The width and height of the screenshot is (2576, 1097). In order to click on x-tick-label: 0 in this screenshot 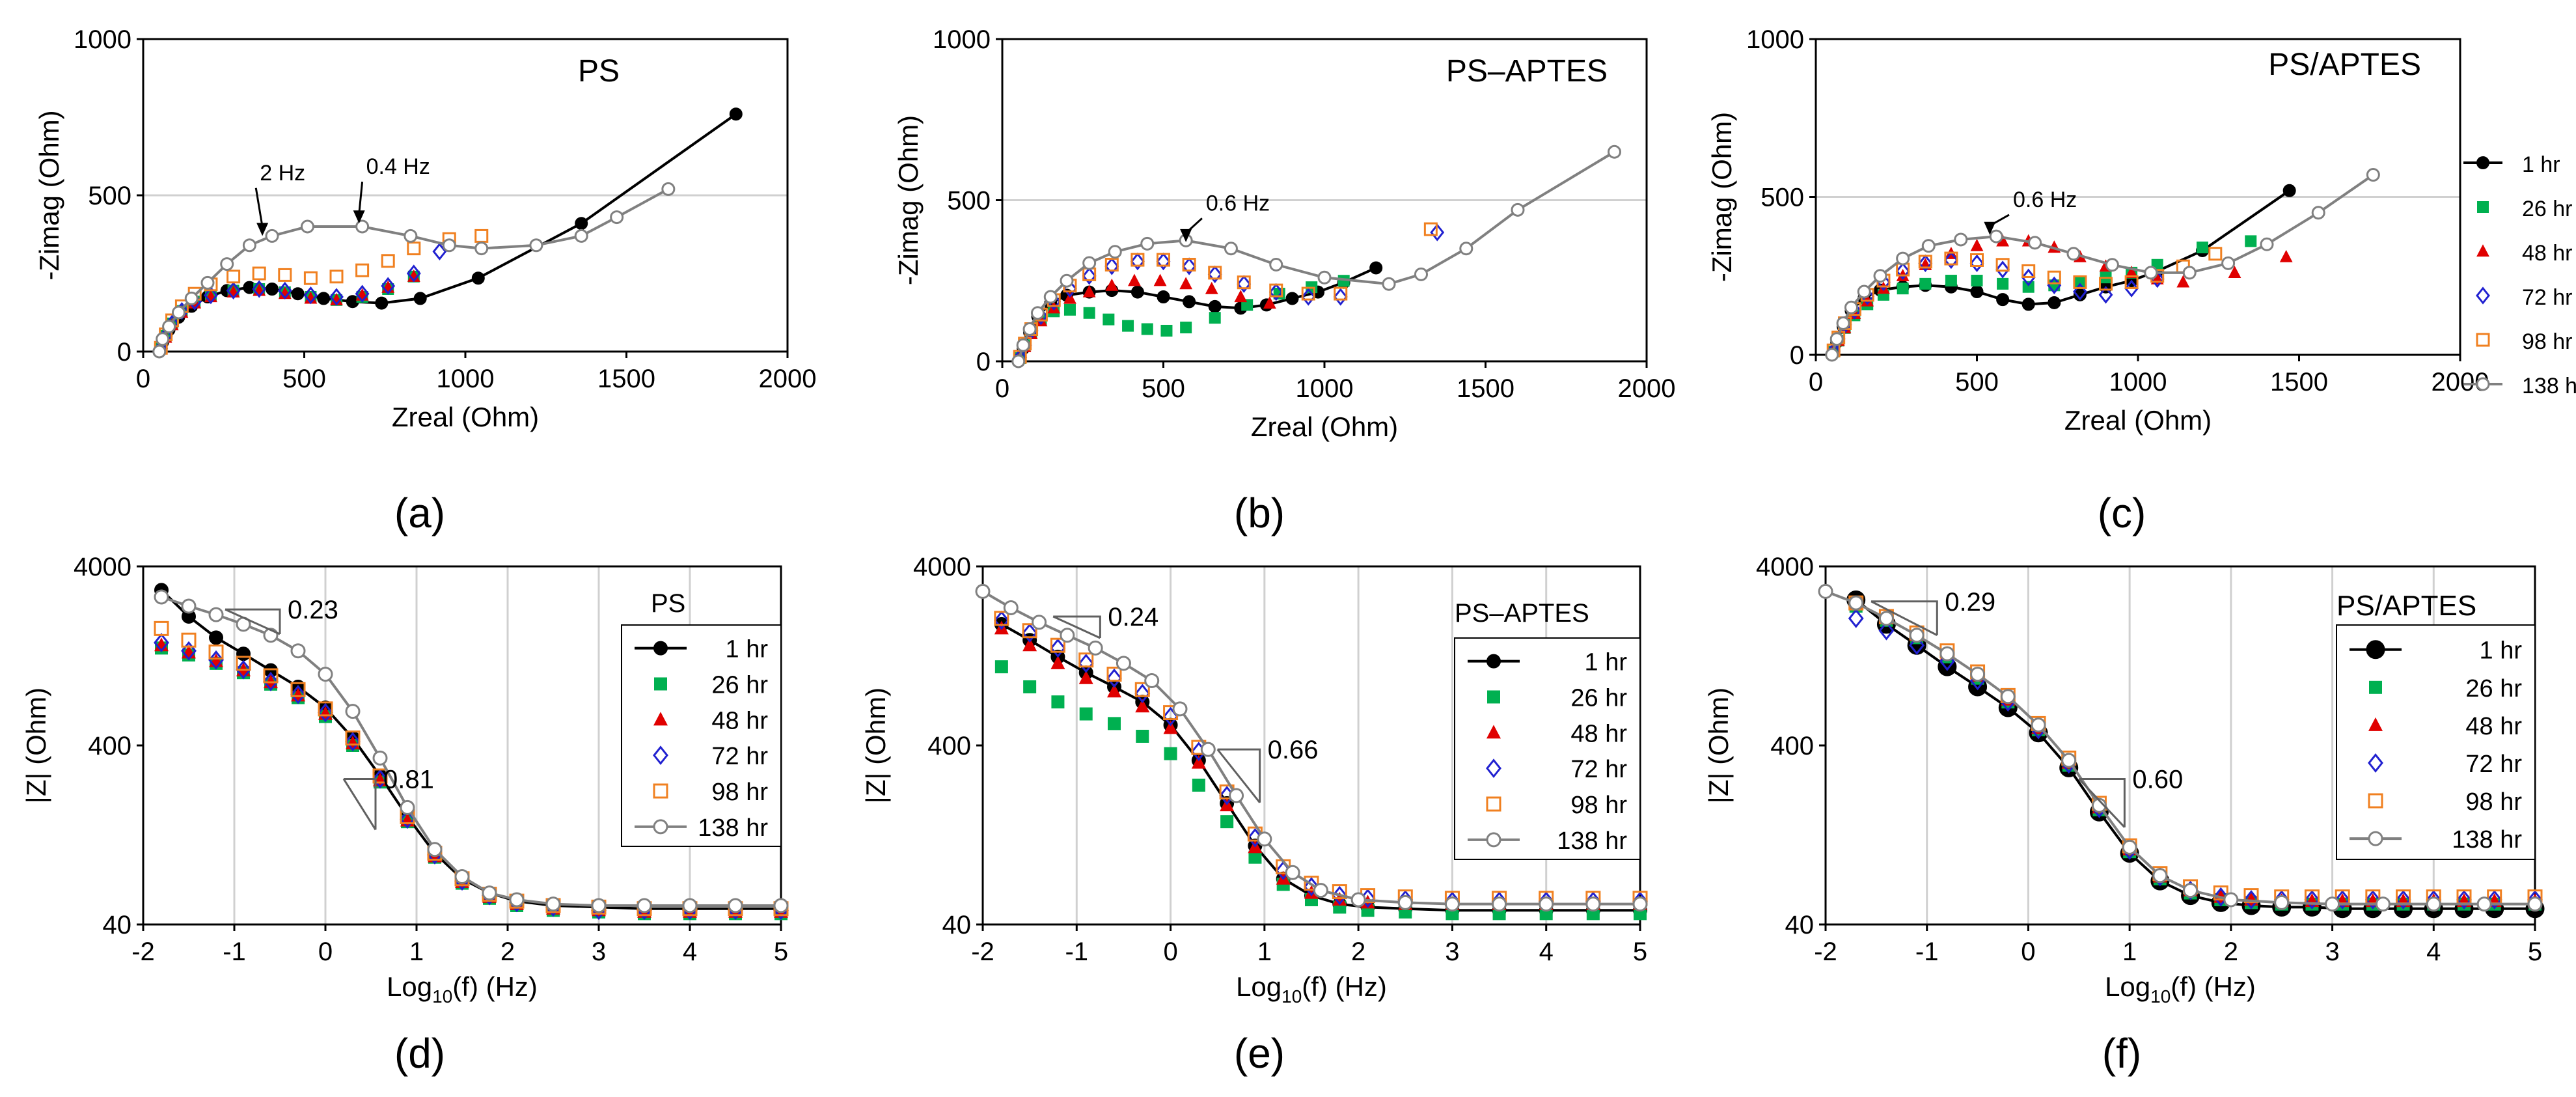, I will do `click(143, 379)`.